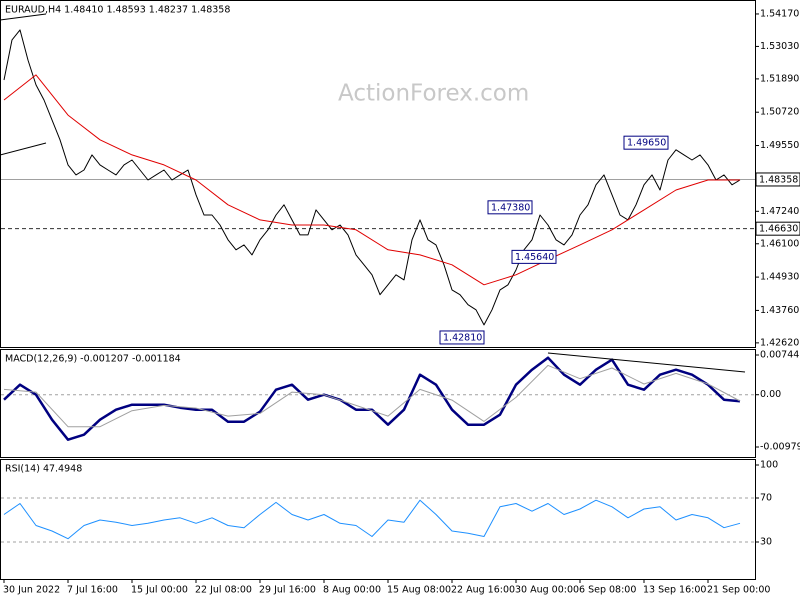  I want to click on panel-title: MACD(12,26,9) -0.001207 -0.001184, so click(93, 359).